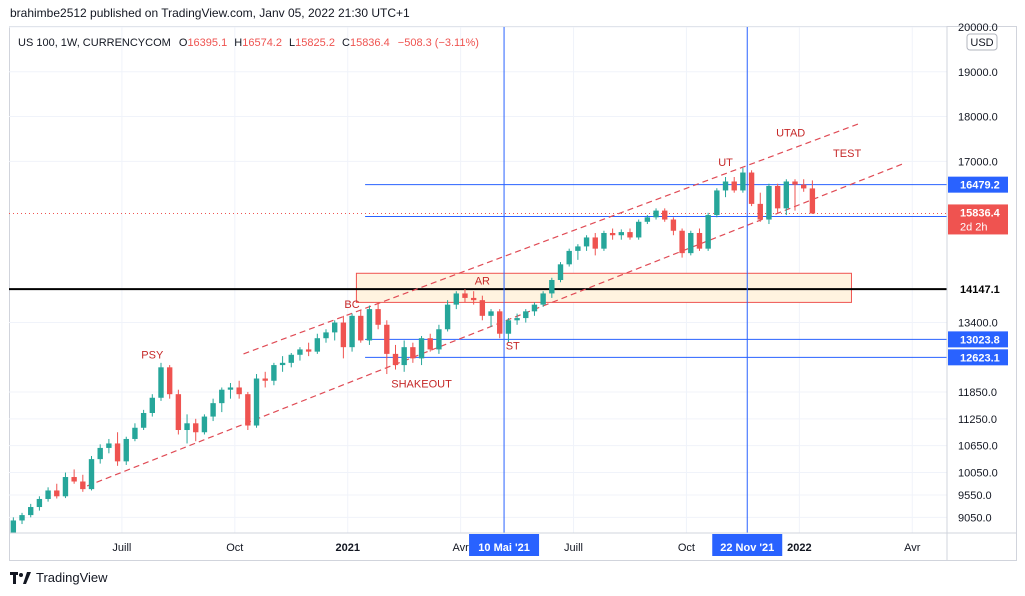  What do you see at coordinates (974, 227) in the screenshot?
I see `countdown-text: 2d 2h` at bounding box center [974, 227].